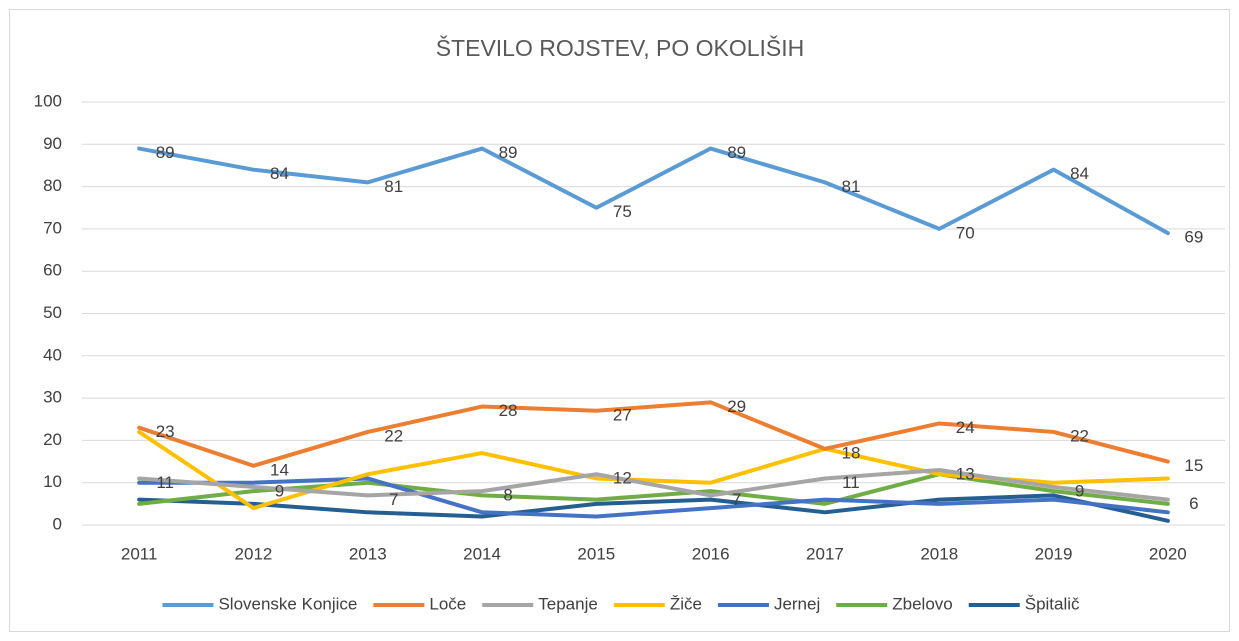 The width and height of the screenshot is (1239, 641). What do you see at coordinates (965, 427) in the screenshot?
I see `data-label: 24` at bounding box center [965, 427].